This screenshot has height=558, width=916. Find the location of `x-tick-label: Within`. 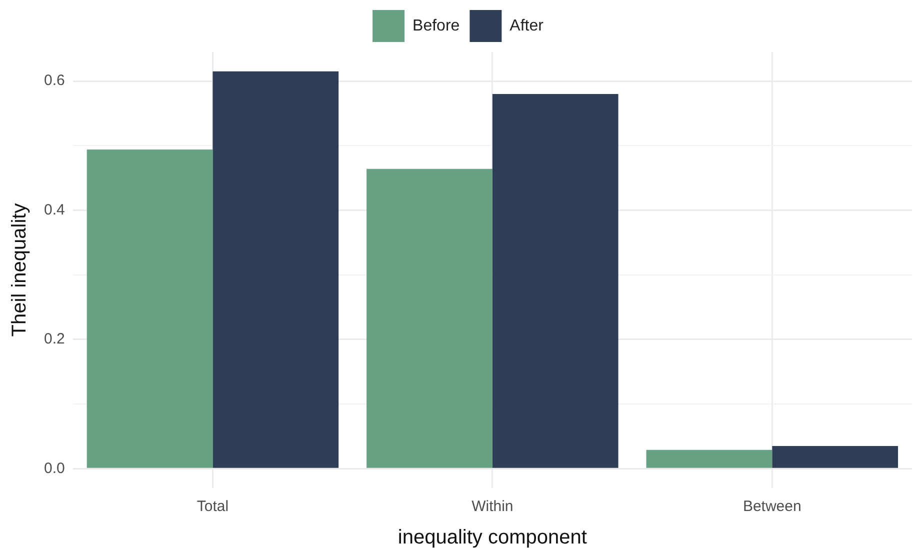

x-tick-label: Within is located at coordinates (493, 507).